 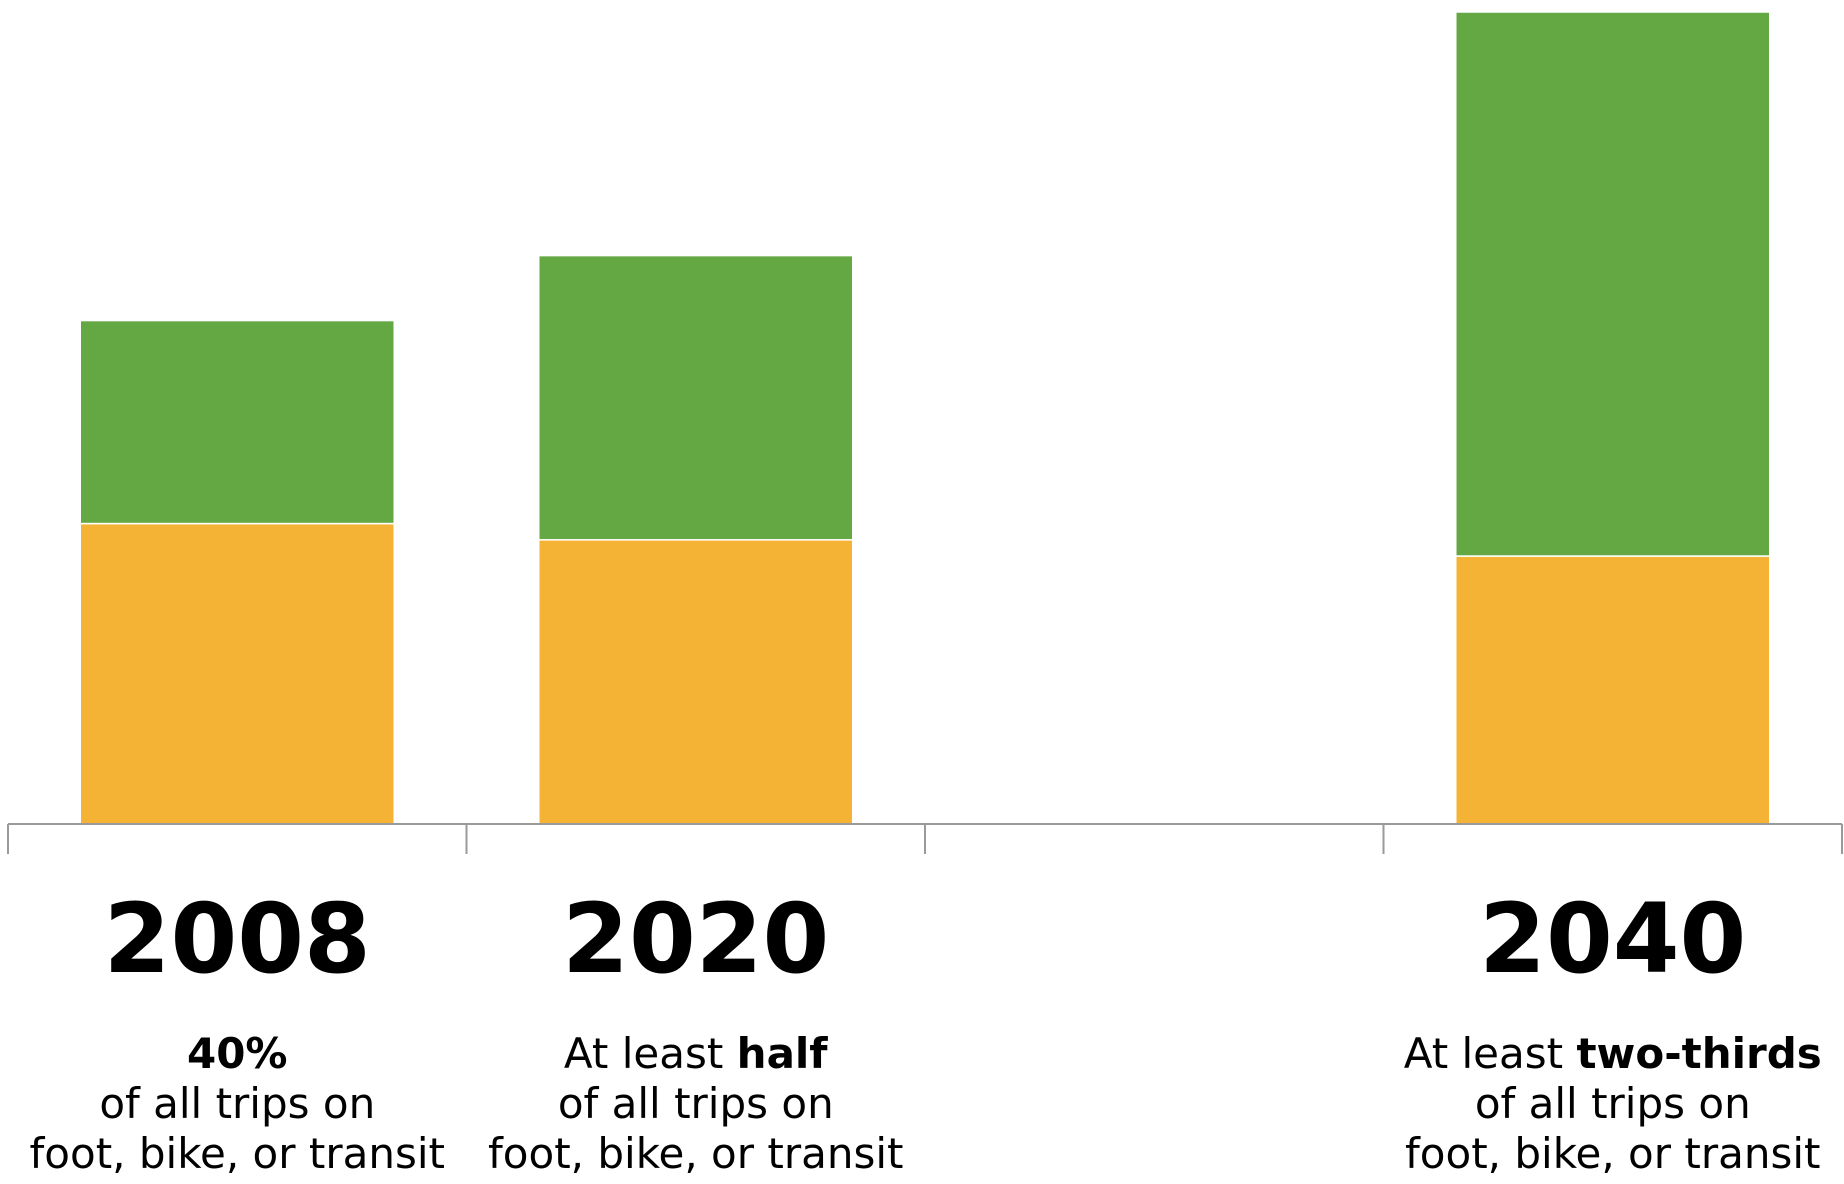 I want to click on bar-segment-upper-2040, so click(x=1613, y=284).